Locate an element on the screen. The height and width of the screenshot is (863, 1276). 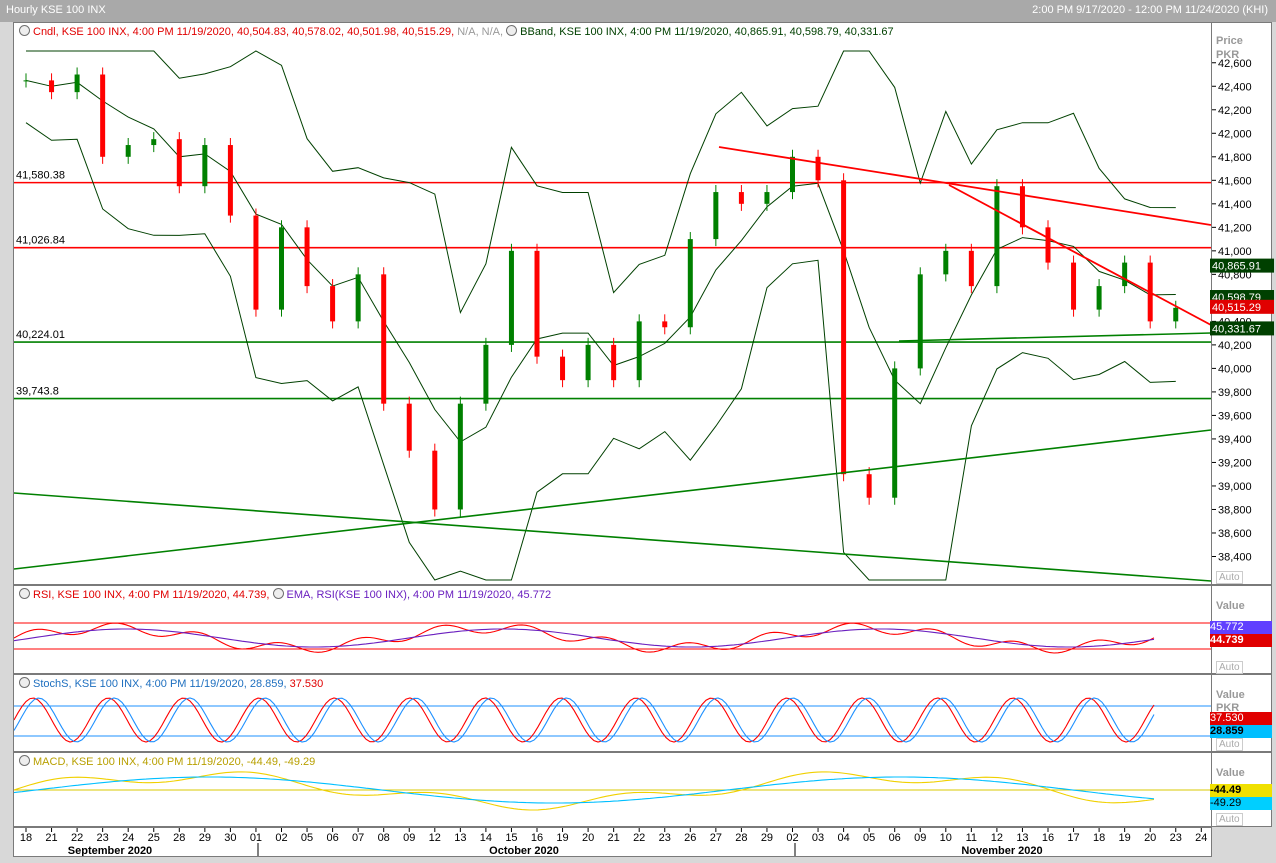
price-axis-label: 39,800 is located at coordinates (1235, 393).